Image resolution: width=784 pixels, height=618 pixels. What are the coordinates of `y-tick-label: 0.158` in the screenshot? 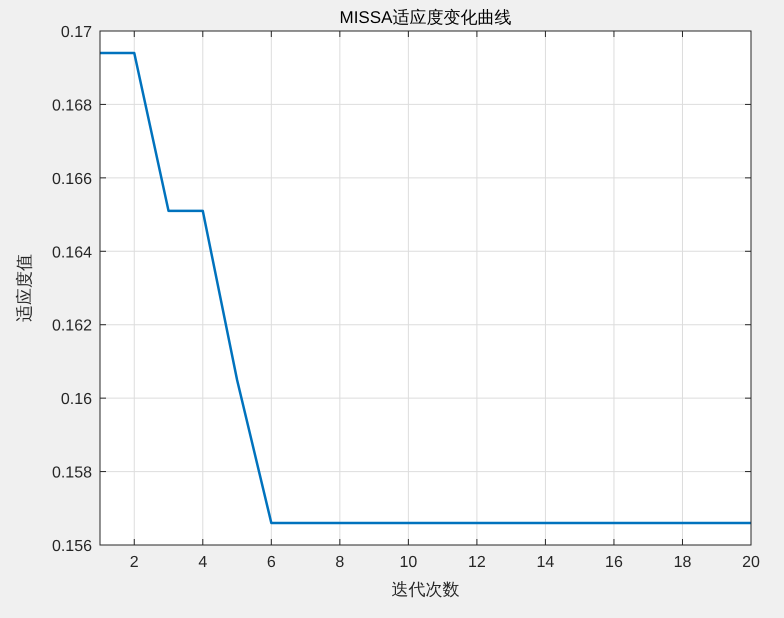 It's located at (72, 473).